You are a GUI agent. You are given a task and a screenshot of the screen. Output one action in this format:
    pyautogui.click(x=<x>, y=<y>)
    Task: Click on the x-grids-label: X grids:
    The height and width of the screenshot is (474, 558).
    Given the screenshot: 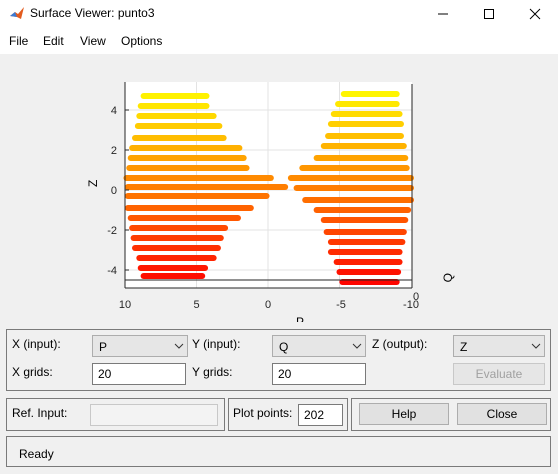 What is the action you would take?
    pyautogui.click(x=32, y=372)
    